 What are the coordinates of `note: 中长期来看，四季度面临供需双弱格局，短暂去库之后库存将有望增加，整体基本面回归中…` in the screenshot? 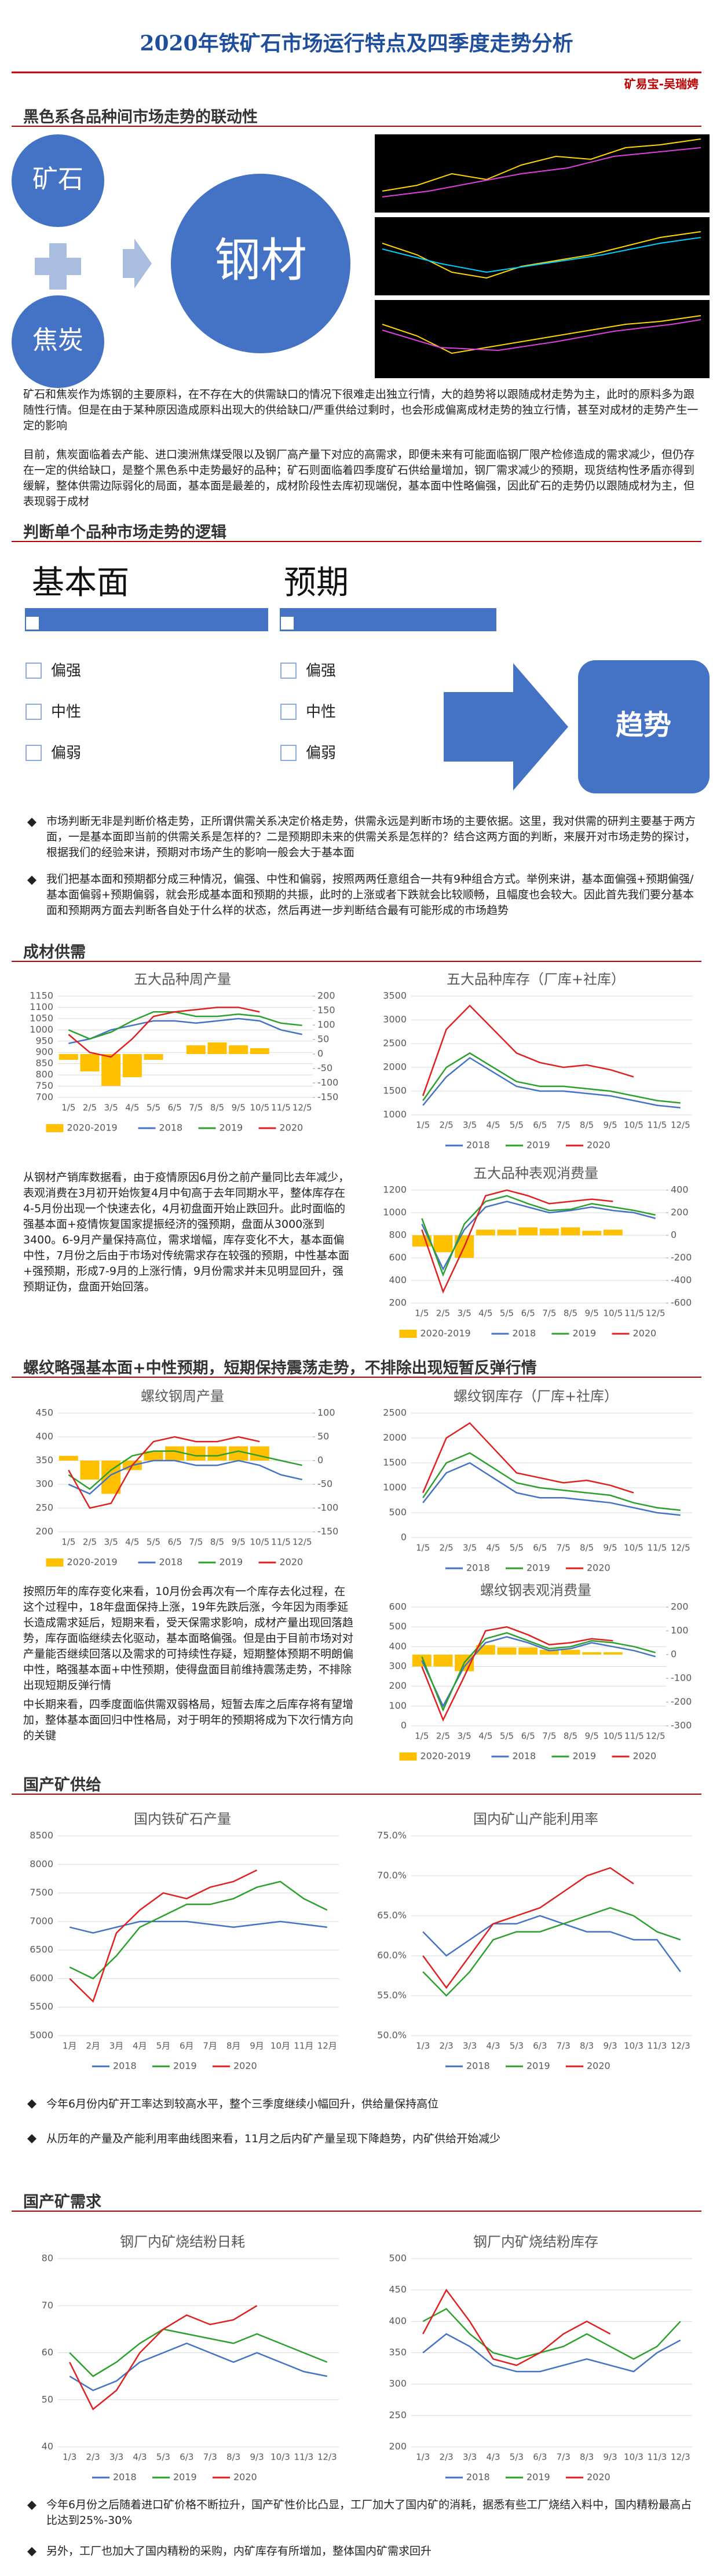 It's located at (188, 1720).